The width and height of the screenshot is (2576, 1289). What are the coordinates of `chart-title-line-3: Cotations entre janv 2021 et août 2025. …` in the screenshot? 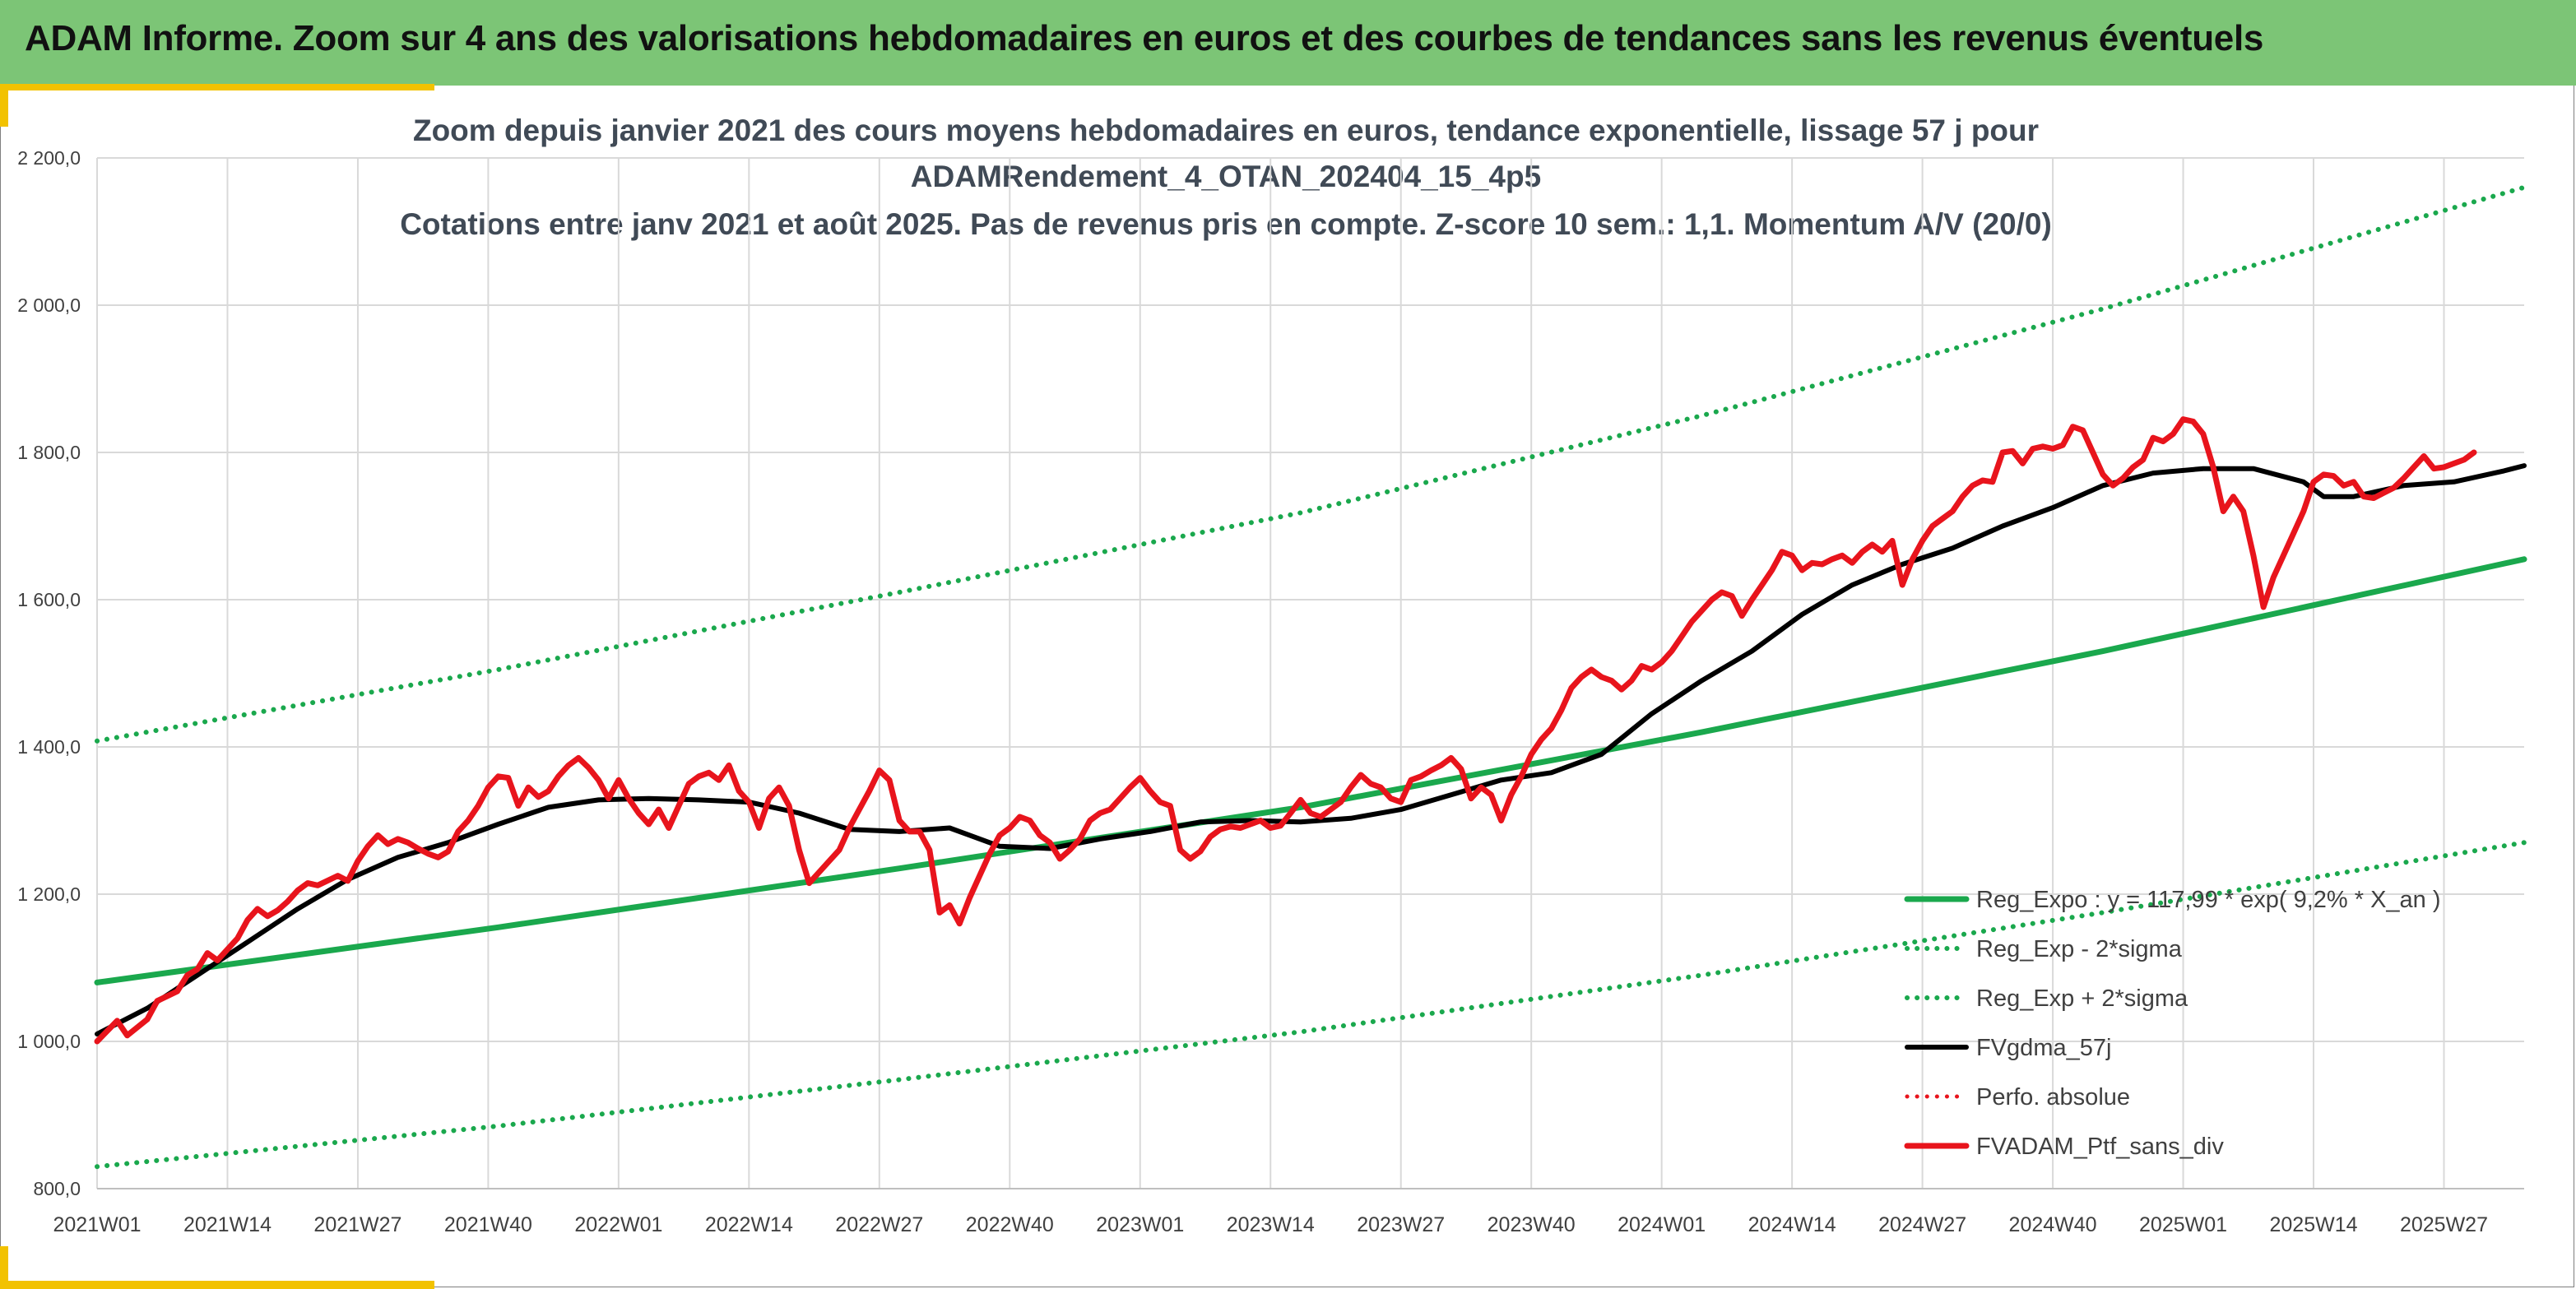 It's located at (1226, 224).